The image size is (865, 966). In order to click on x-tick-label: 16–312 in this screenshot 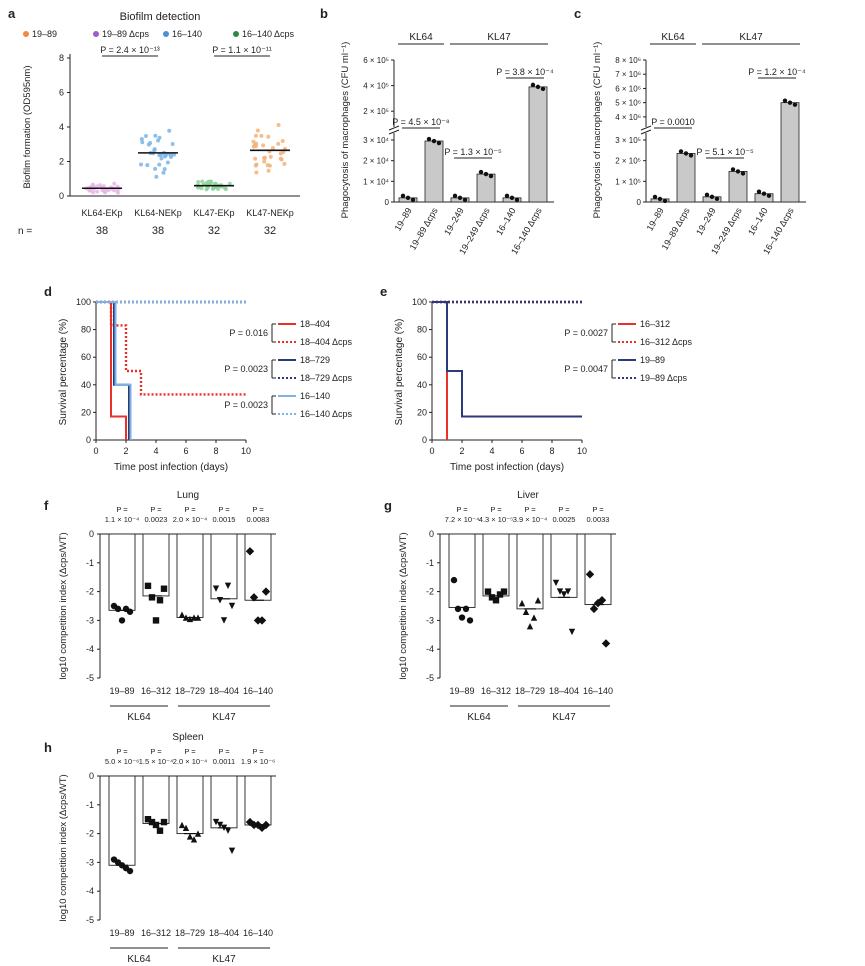, I will do `click(156, 933)`.